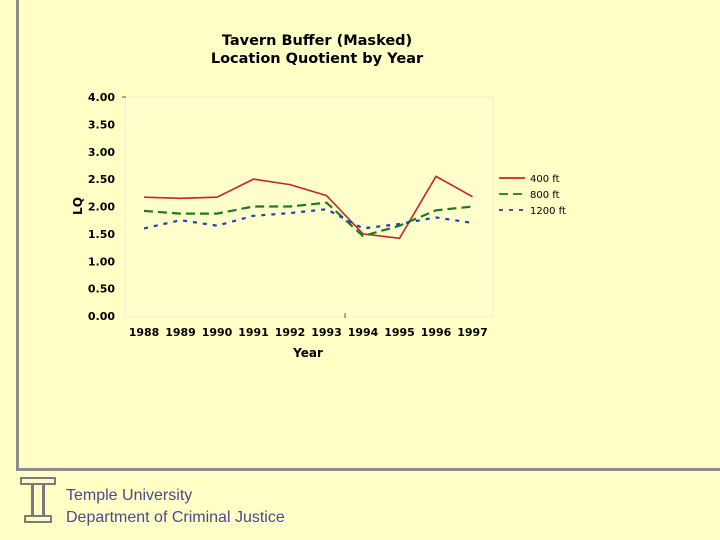 The height and width of the screenshot is (540, 720). Describe the element at coordinates (101, 234) in the screenshot. I see `y-tick-label: 1.50` at that location.